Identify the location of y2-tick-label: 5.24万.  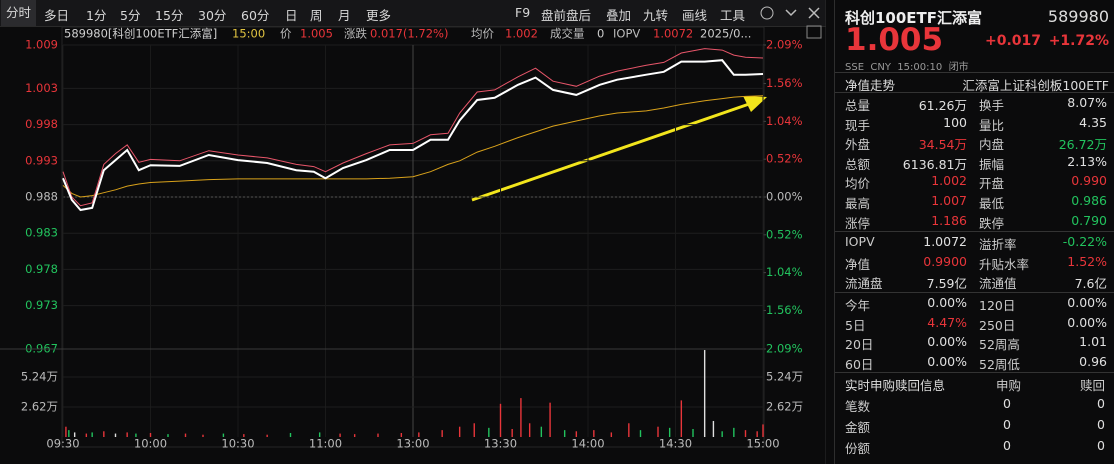
(784, 377).